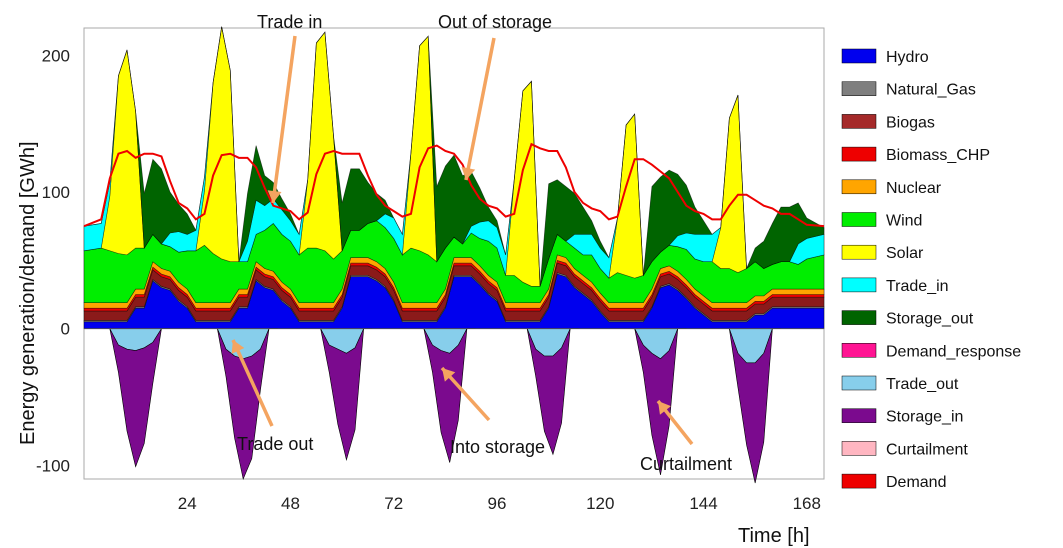  I want to click on legend-label: Demand, so click(916, 482).